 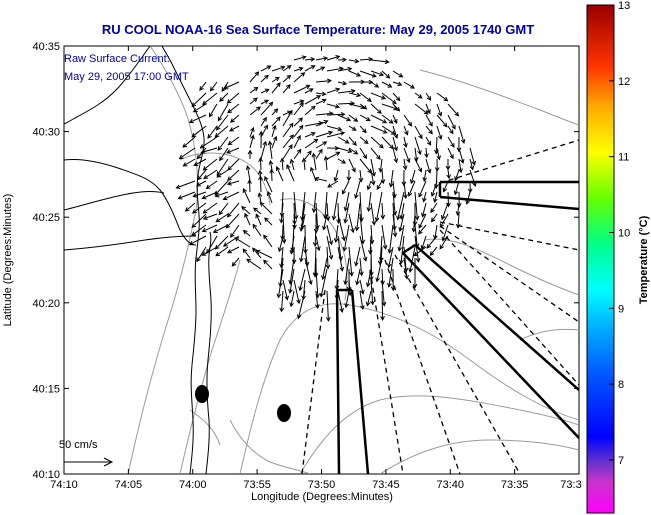 I want to click on x-tick-label: 73:50, so click(x=322, y=485).